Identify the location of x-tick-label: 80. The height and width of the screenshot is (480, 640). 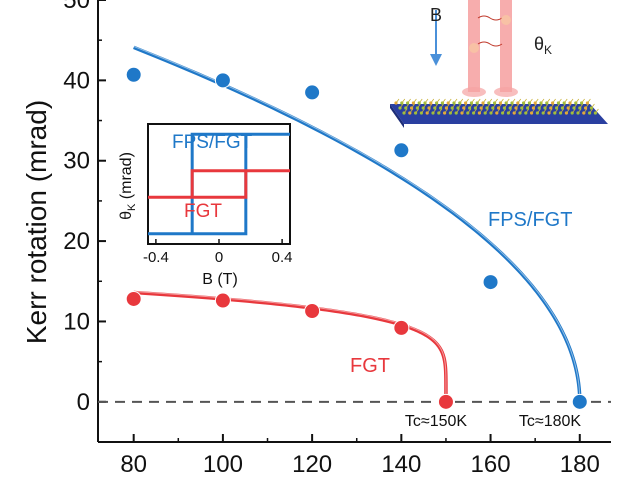
(133, 464).